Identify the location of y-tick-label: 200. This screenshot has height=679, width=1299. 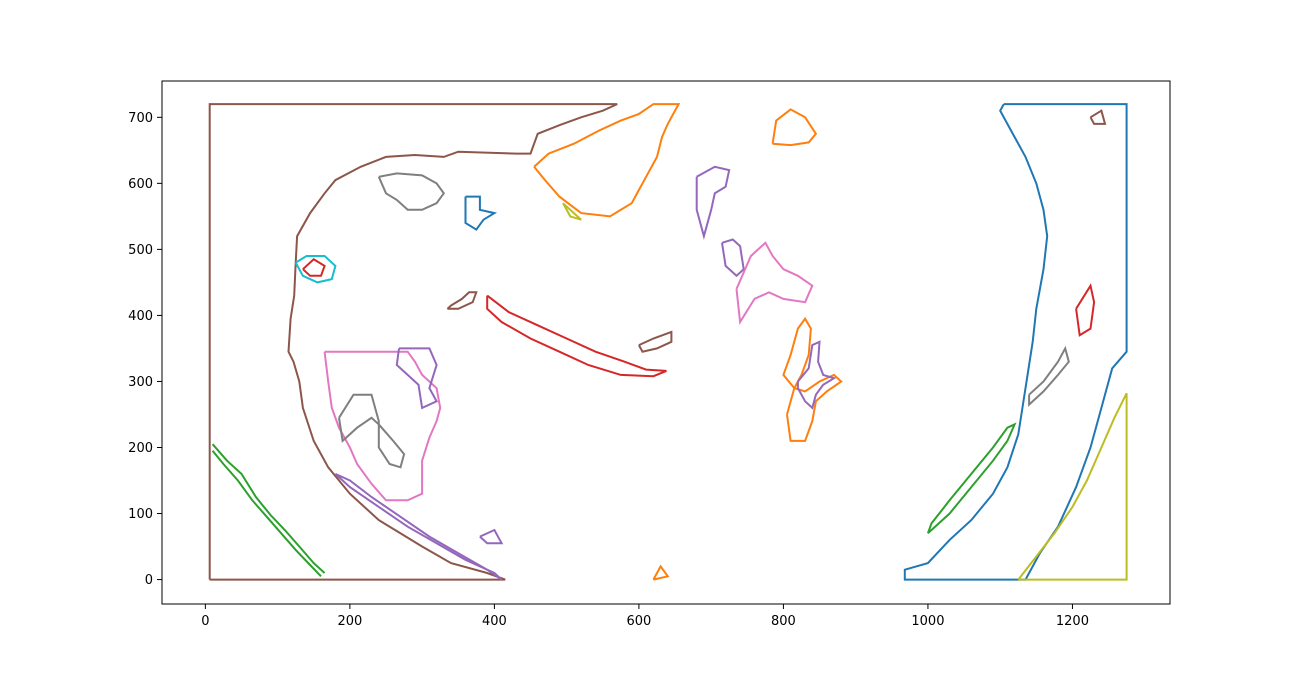
(140, 448).